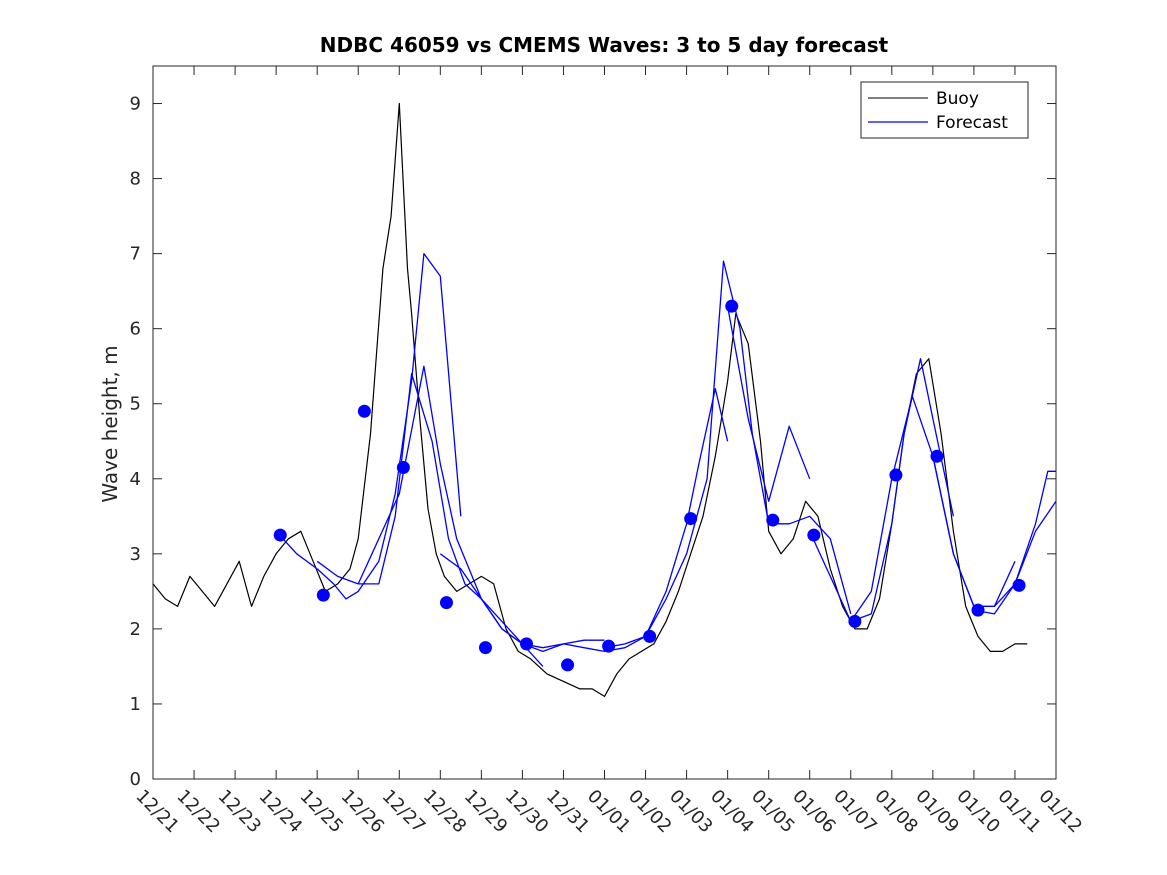  Describe the element at coordinates (135, 704) in the screenshot. I see `y-tick-label: 1` at that location.